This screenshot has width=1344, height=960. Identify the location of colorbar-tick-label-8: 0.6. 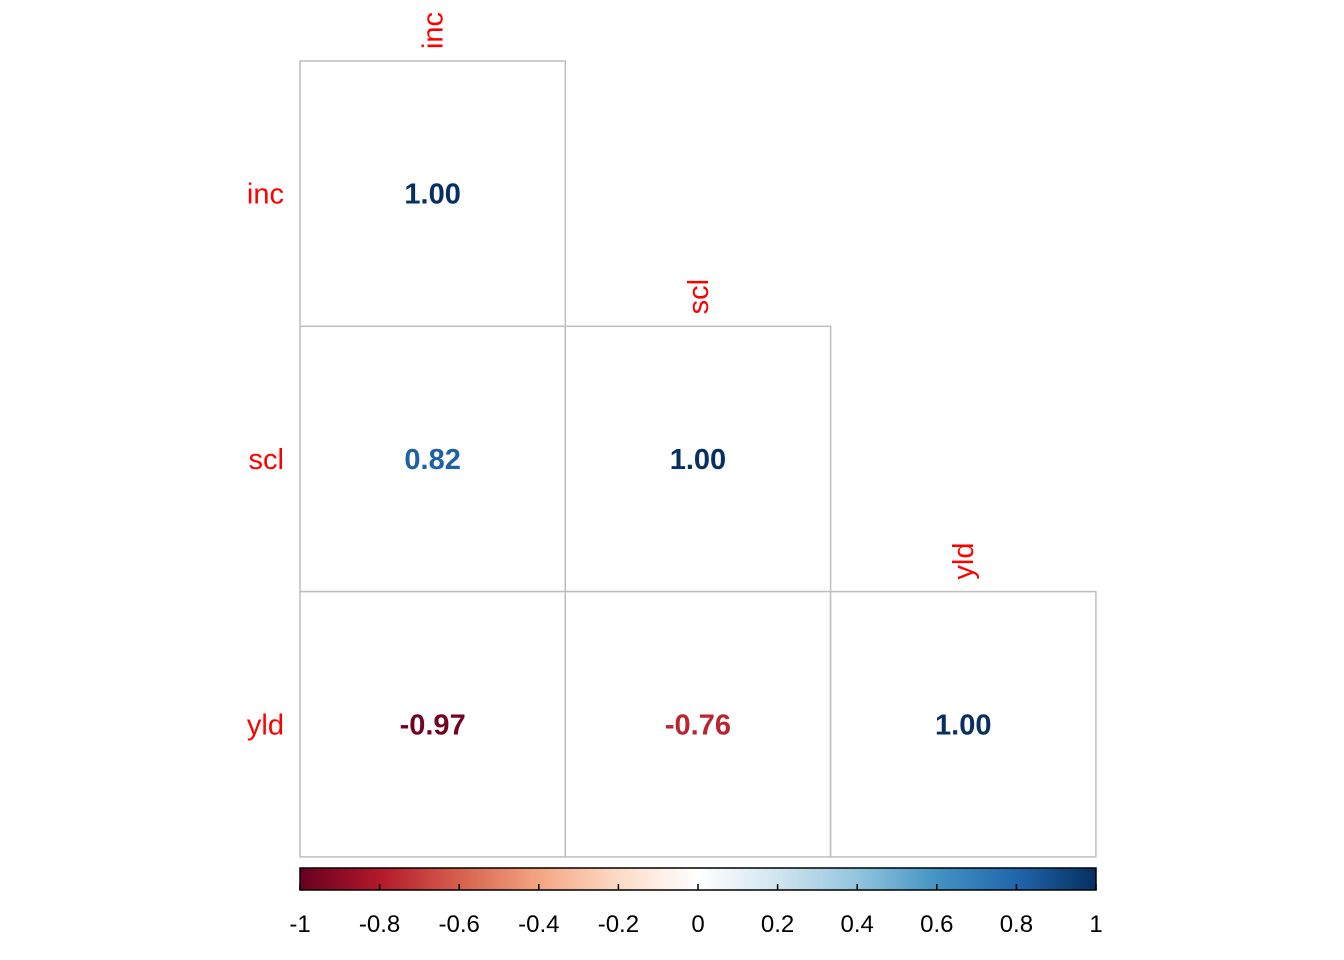
(936, 924).